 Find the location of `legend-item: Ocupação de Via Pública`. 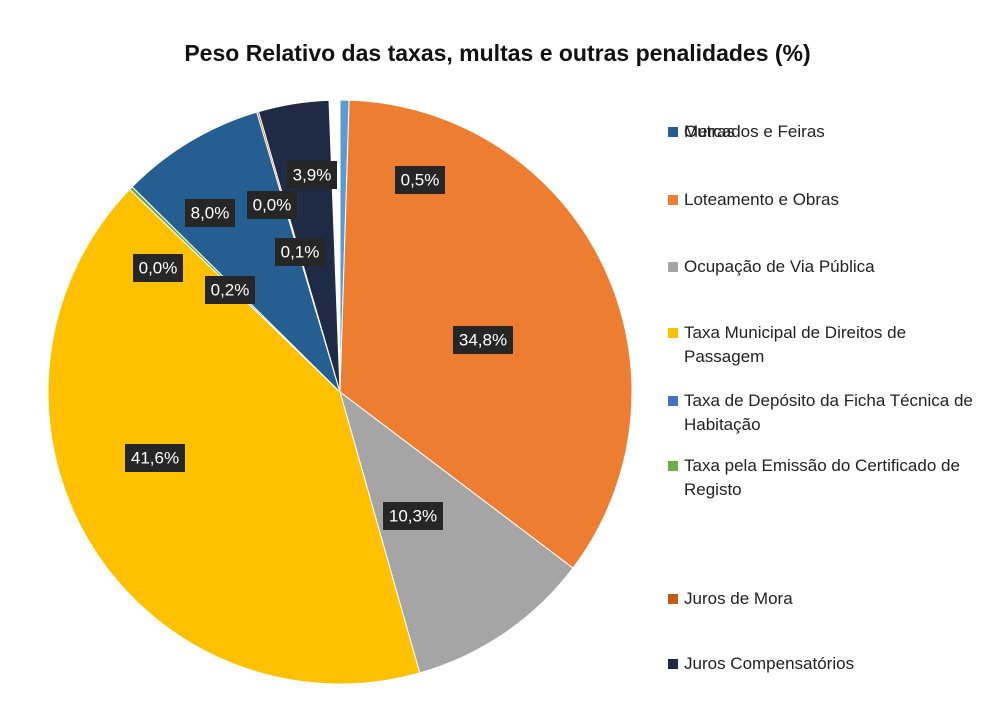

legend-item: Ocupação de Via Pública is located at coordinates (826, 267).